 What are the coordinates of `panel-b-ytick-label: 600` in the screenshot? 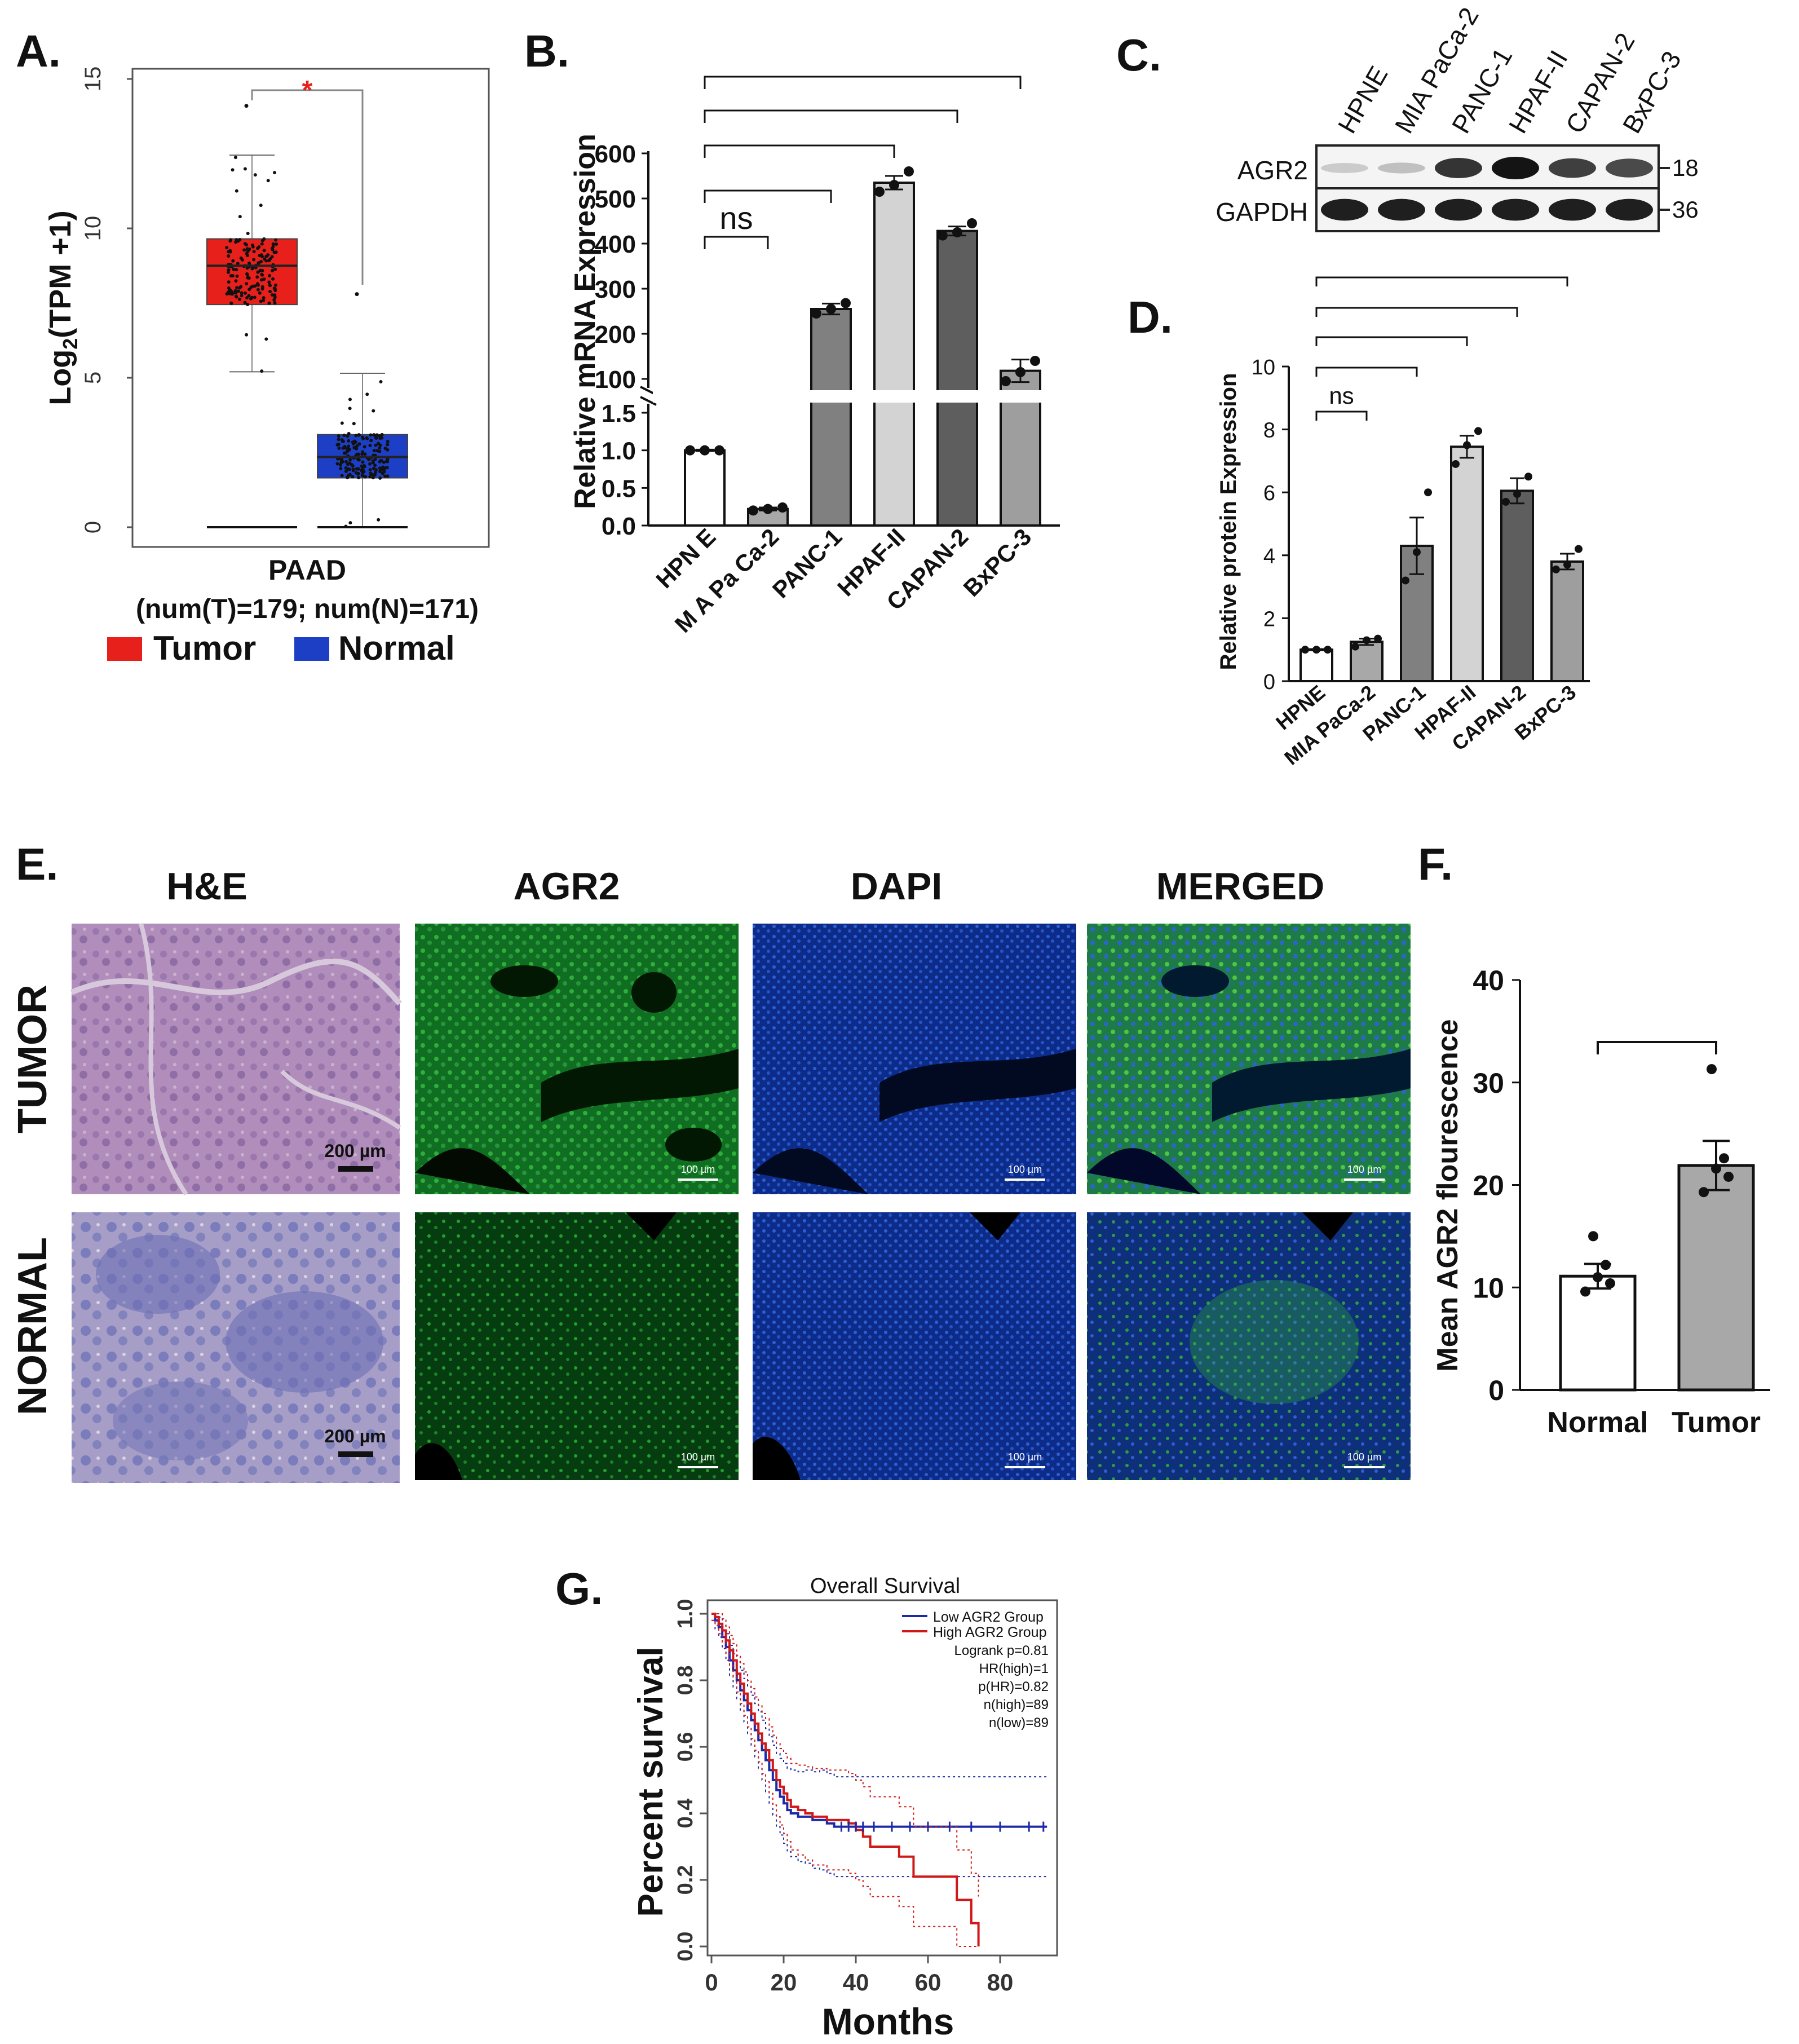 It's located at (615, 154).